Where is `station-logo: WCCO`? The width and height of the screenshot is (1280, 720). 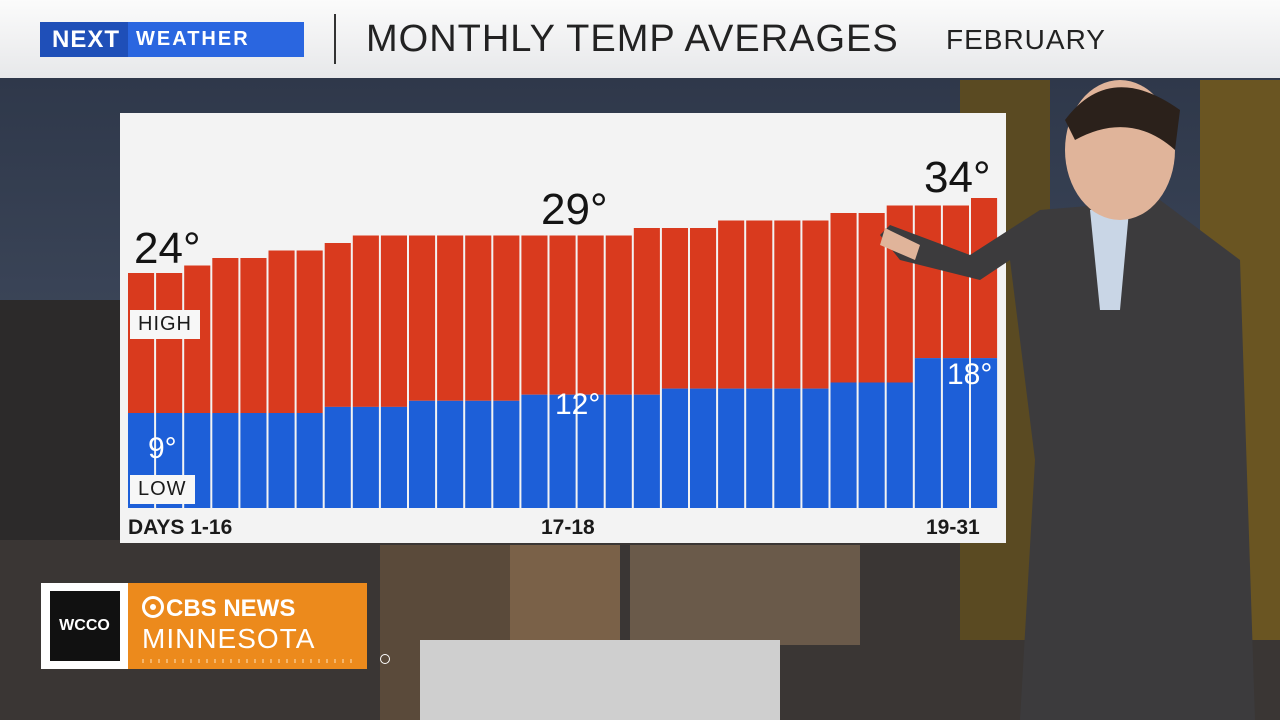
station-logo: WCCO is located at coordinates (84, 626).